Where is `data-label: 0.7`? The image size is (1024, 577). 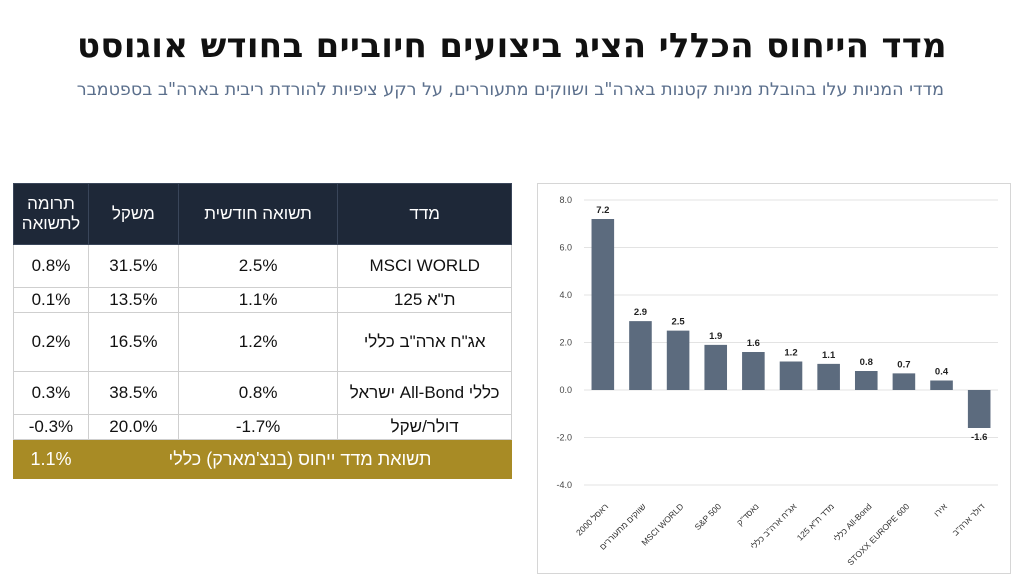 data-label: 0.7 is located at coordinates (903, 364).